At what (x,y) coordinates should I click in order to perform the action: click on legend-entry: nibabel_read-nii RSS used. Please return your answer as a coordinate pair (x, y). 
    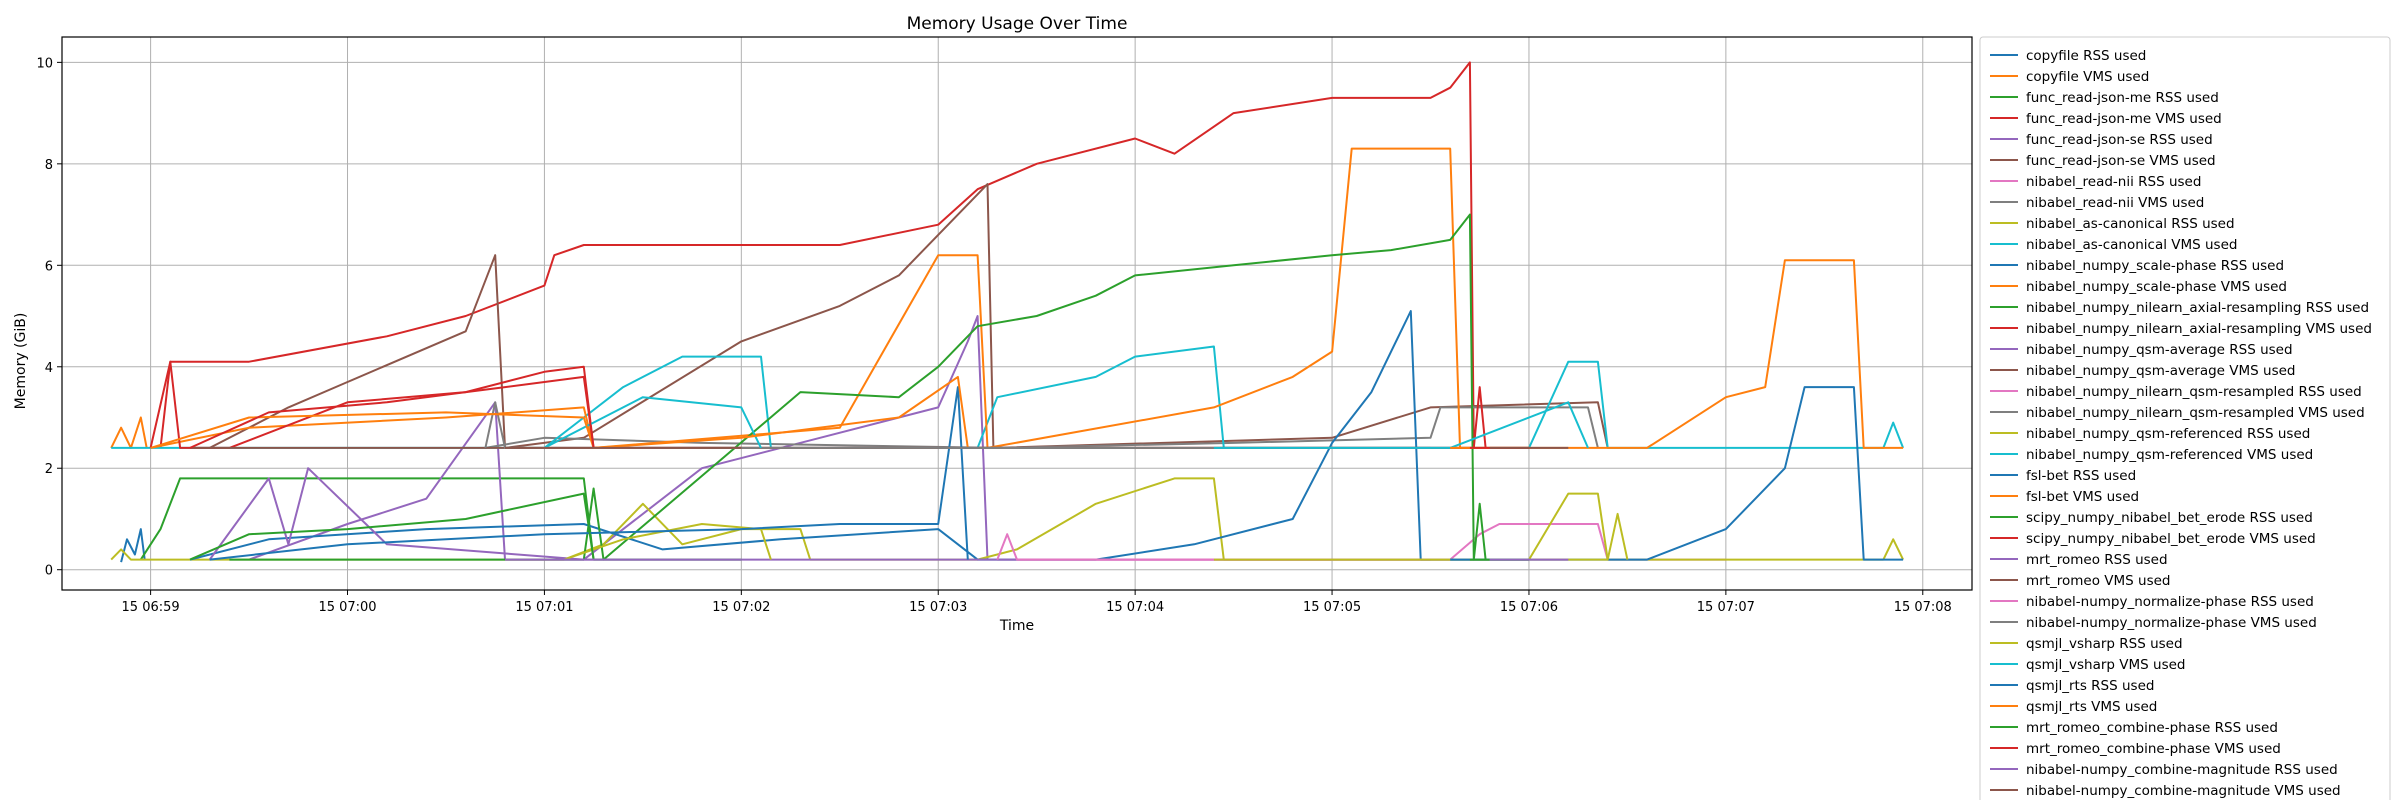
    Looking at the image, I should click on (2113, 182).